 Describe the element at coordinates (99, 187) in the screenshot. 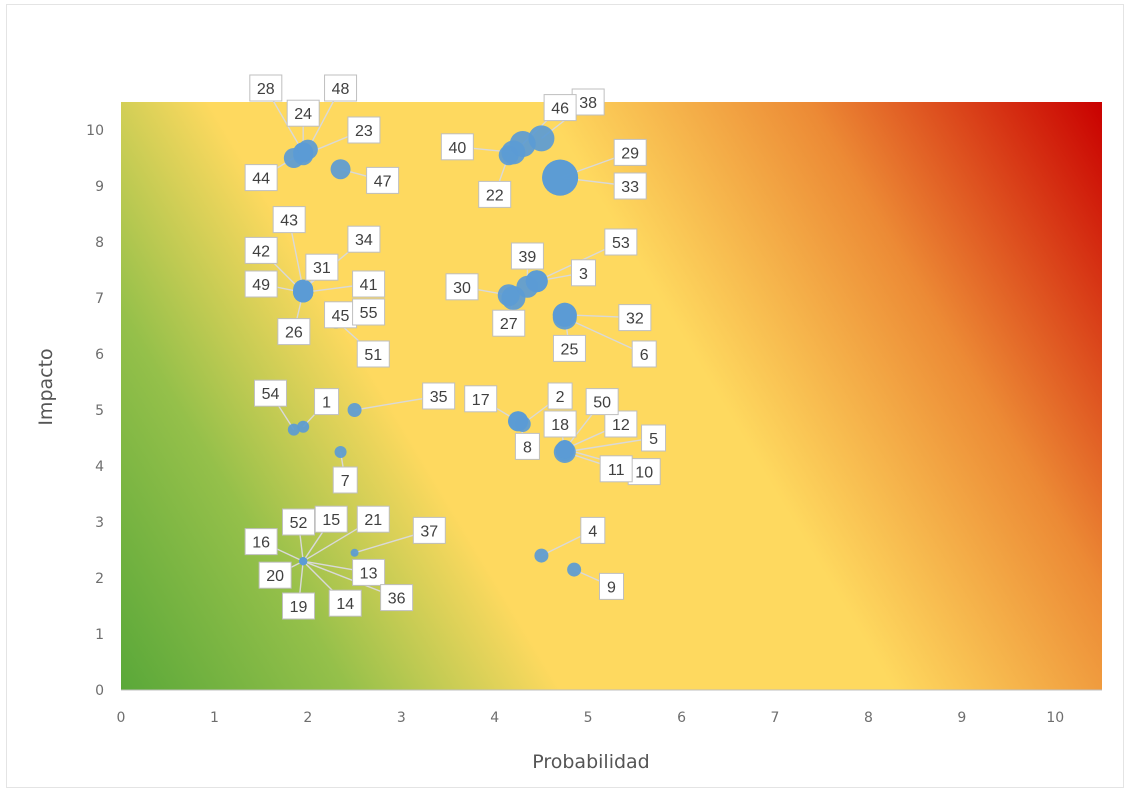

I see `y-tick-label: 9` at that location.